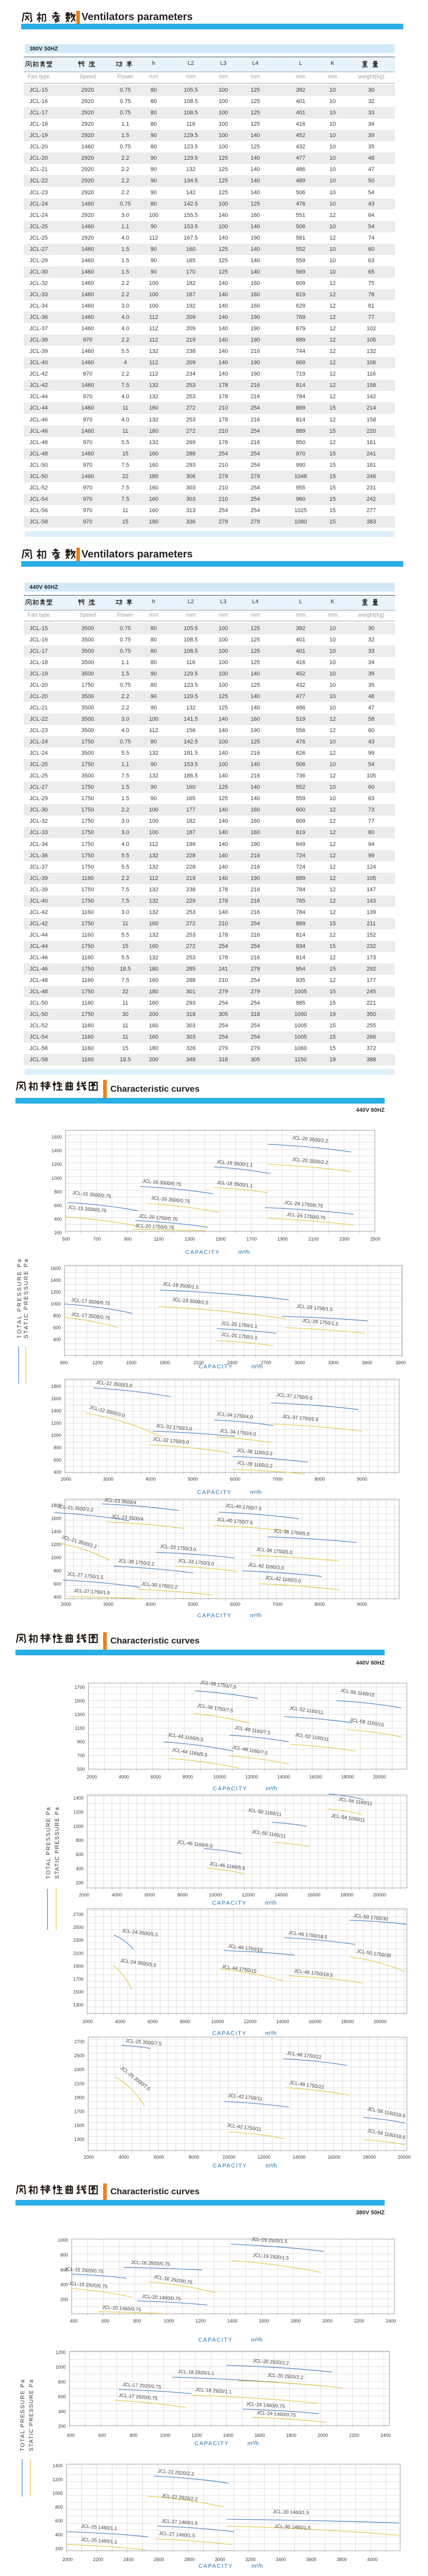 Image resolution: width=428 pixels, height=2576 pixels. Describe the element at coordinates (80, 1728) in the screenshot. I see `svg-text: 1100` at that location.